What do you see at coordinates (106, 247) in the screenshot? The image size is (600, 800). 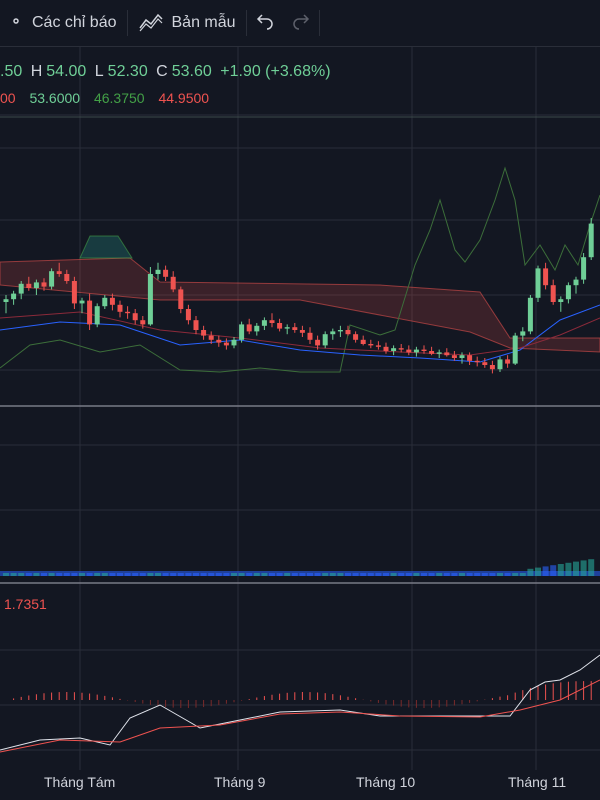 I see `cloud-bullish` at bounding box center [106, 247].